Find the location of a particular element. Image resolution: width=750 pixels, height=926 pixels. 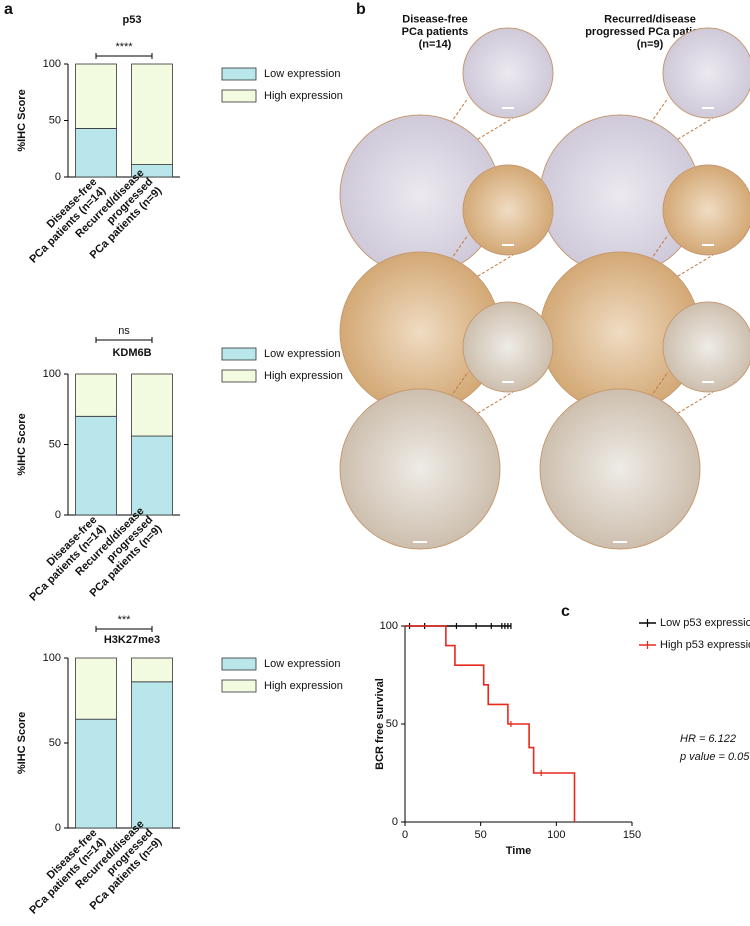

column-header: Disease-free PCa patients (n=14) is located at coordinates (435, 31).